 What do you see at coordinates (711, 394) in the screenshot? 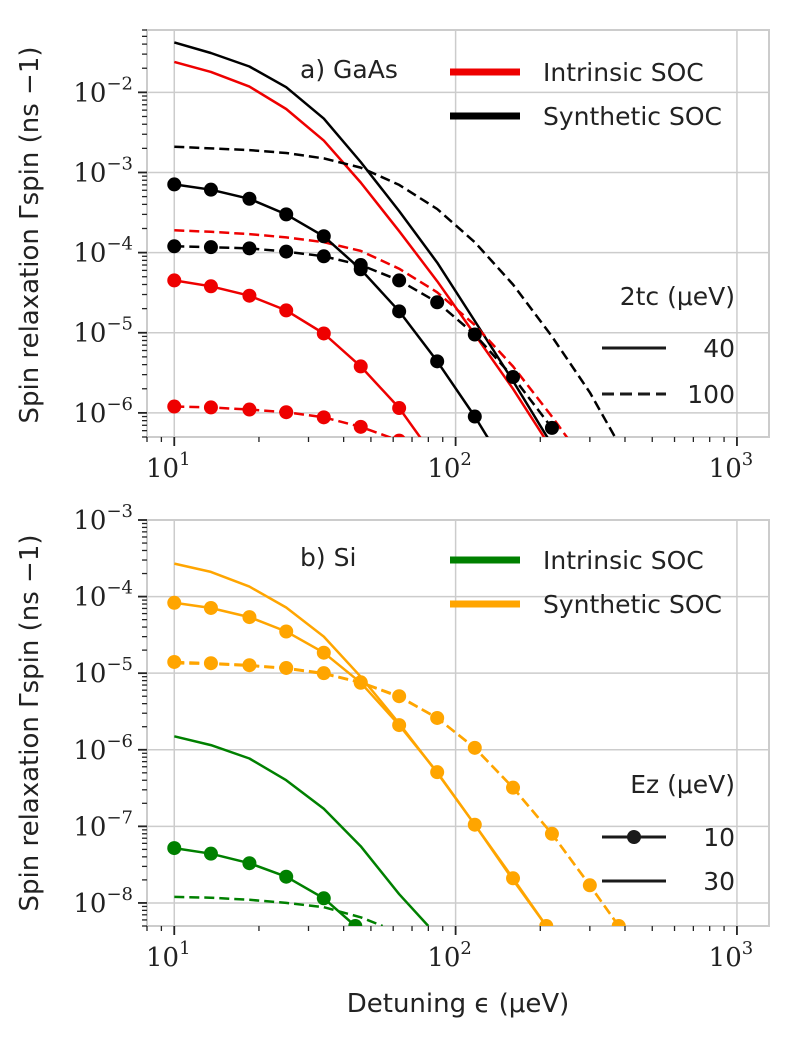
I see `legend-style-label: 100` at bounding box center [711, 394].